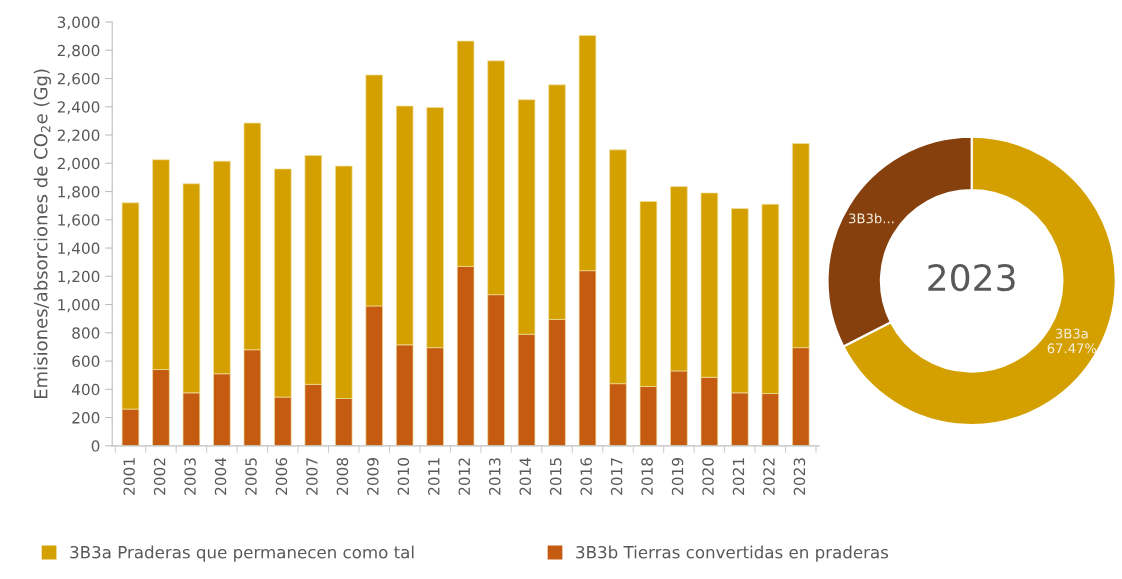  I want to click on y-tick-label: 1,600, so click(79, 221).